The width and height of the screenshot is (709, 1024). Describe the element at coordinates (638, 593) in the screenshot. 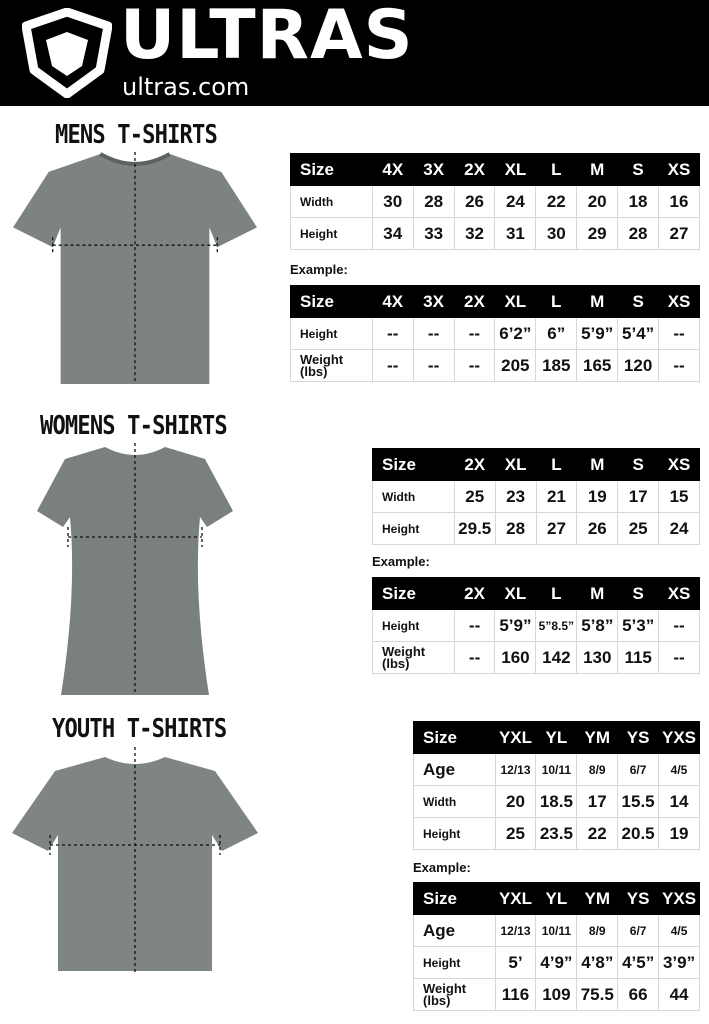

I see `header-cell: S` at that location.